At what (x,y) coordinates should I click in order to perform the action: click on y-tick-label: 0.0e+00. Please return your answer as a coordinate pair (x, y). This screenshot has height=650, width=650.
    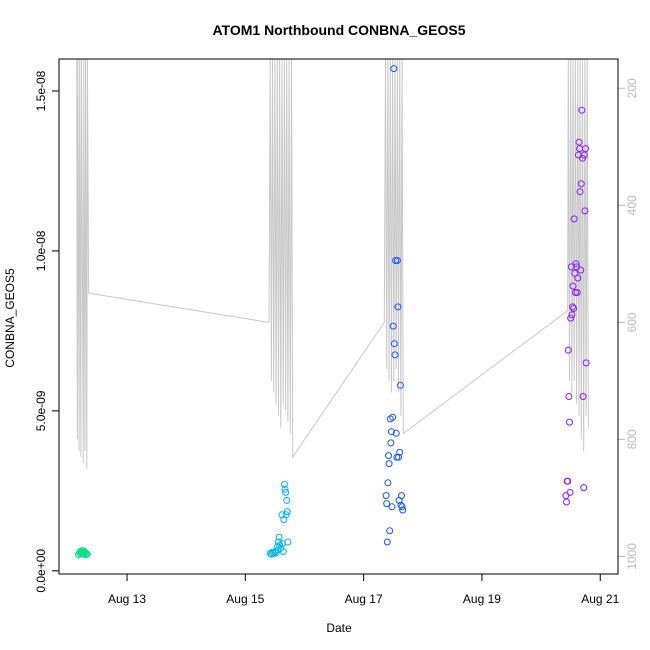
    Looking at the image, I should click on (41, 571).